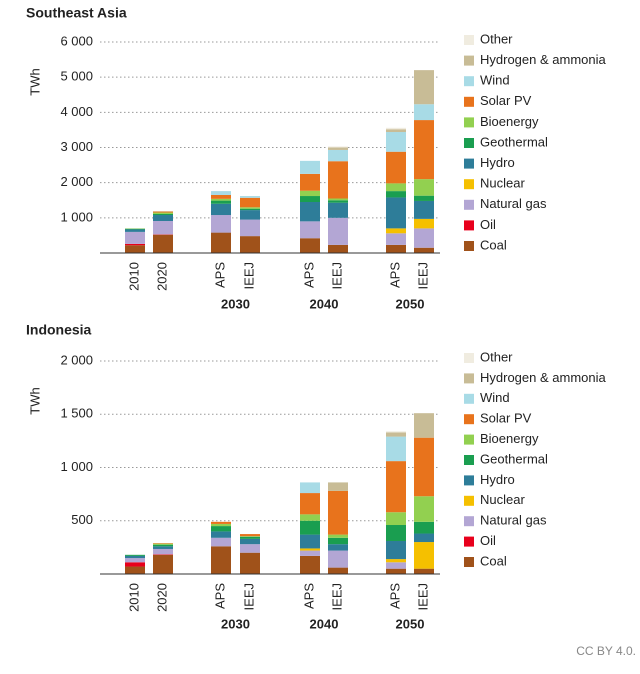 The image size is (640, 674). I want to click on legend-label: Solar PV, so click(506, 100).